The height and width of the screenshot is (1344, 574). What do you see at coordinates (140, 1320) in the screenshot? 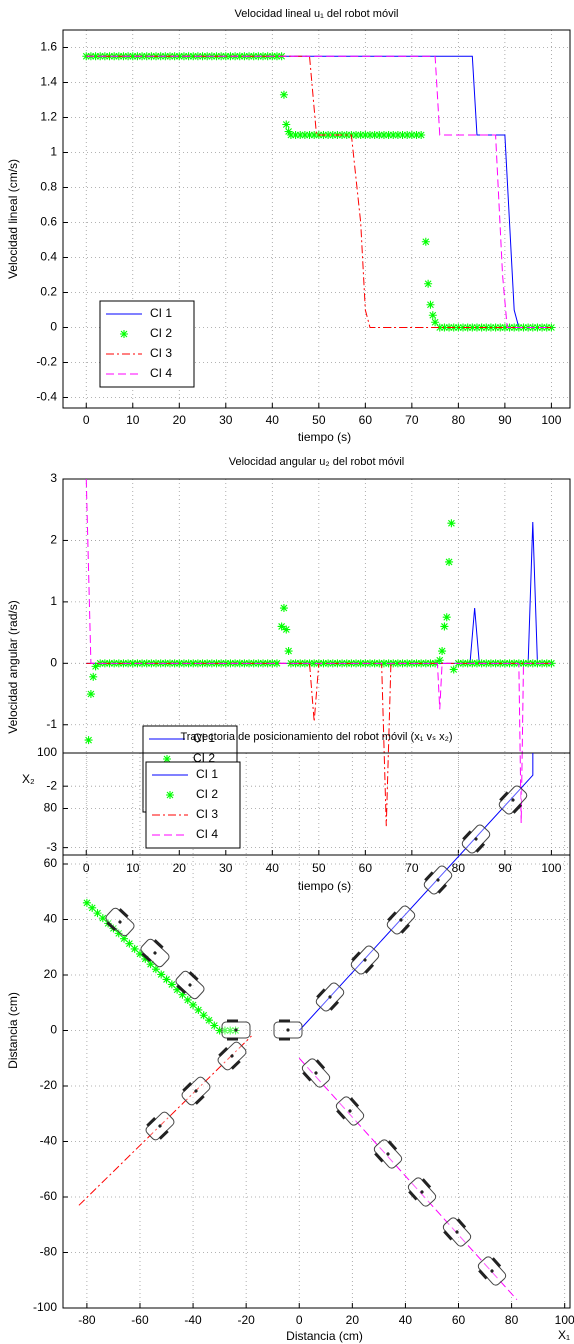
I see `x-tick-label: -60` at bounding box center [140, 1320].